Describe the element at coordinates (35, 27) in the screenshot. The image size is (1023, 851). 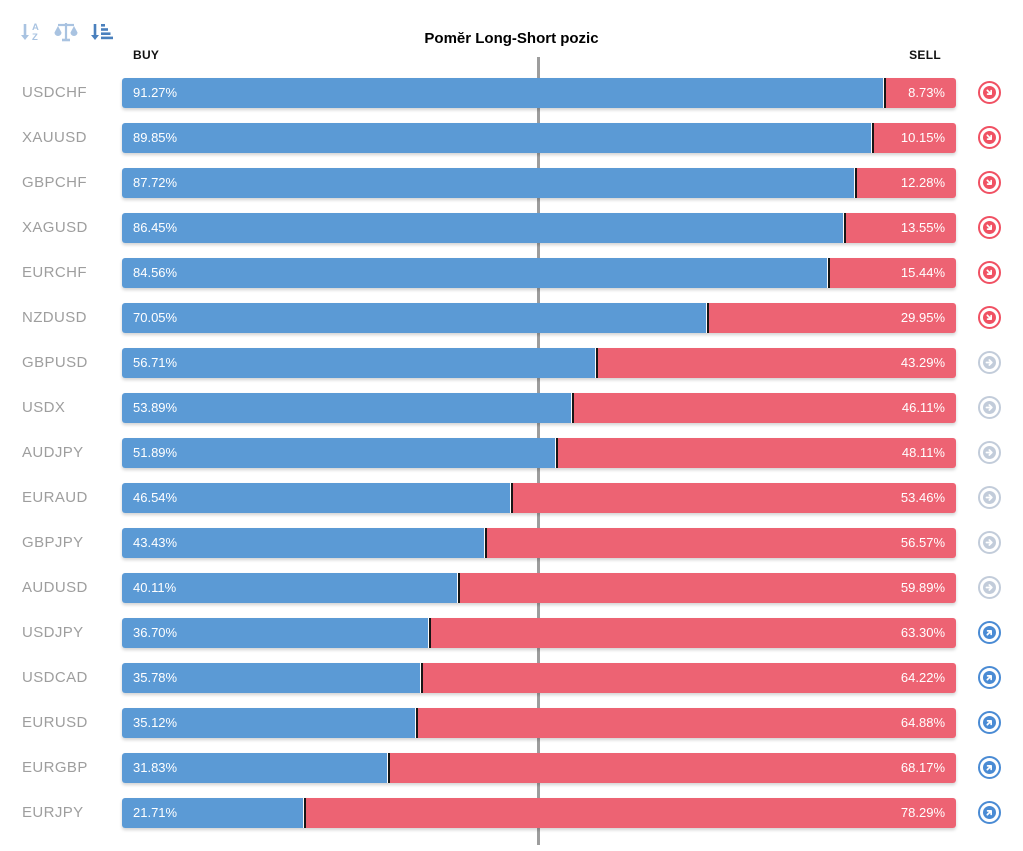
I see `svg-text: A` at that location.